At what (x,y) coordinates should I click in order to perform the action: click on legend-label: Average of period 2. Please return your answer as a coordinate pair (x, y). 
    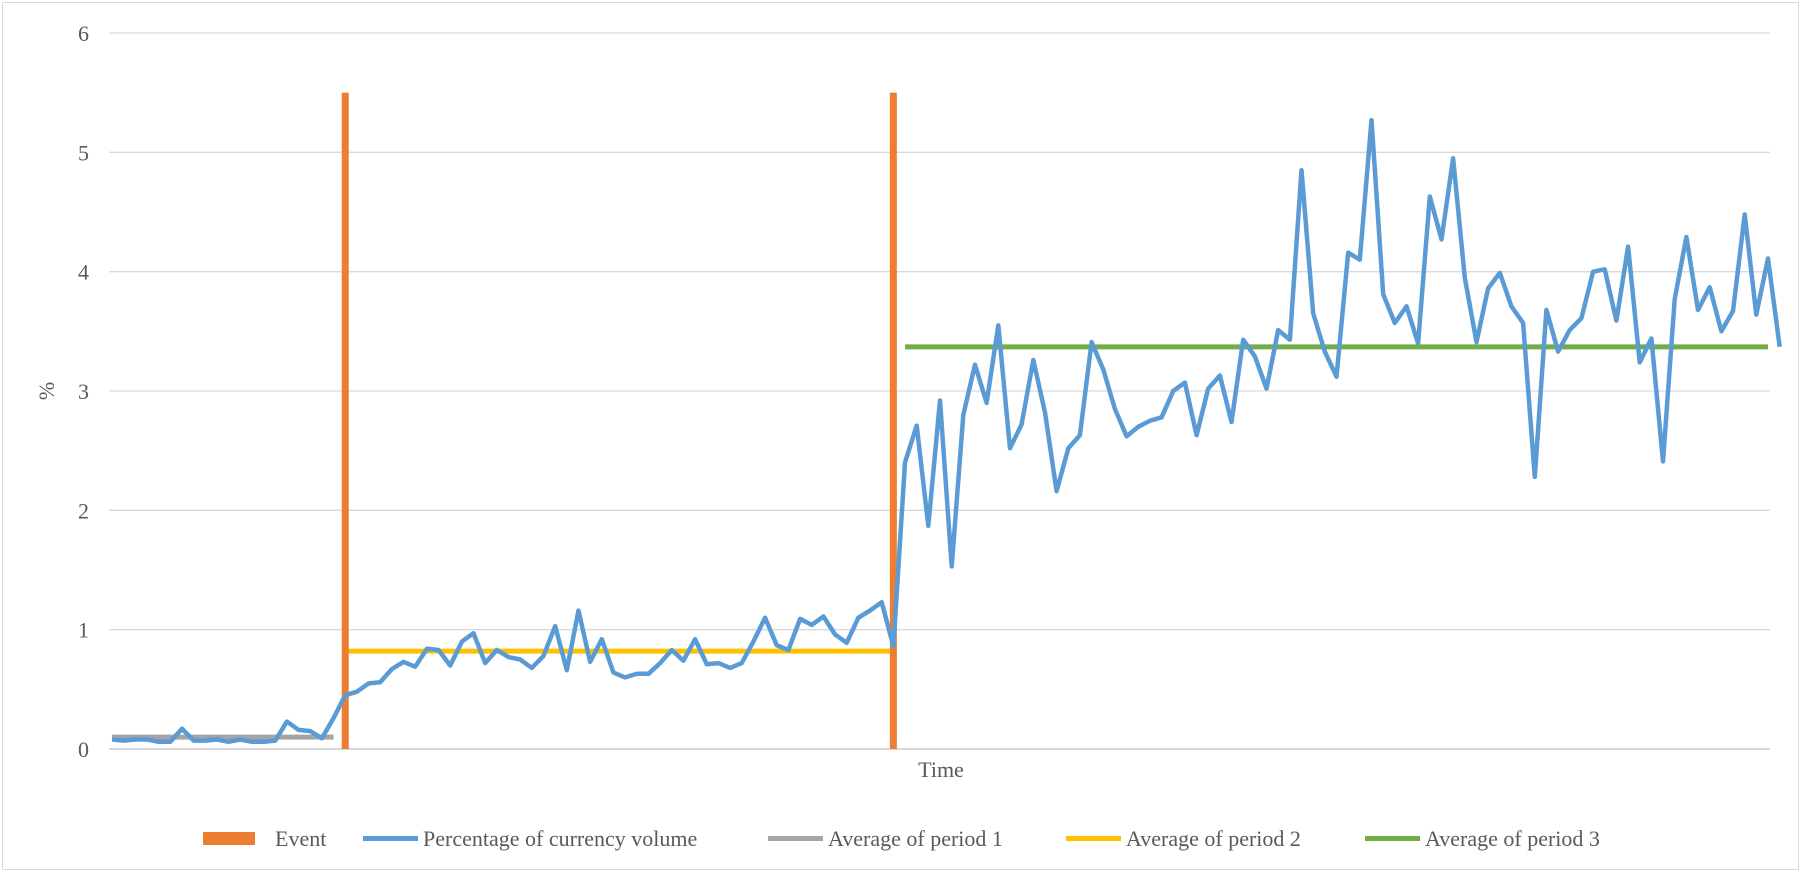
    Looking at the image, I should click on (1213, 838).